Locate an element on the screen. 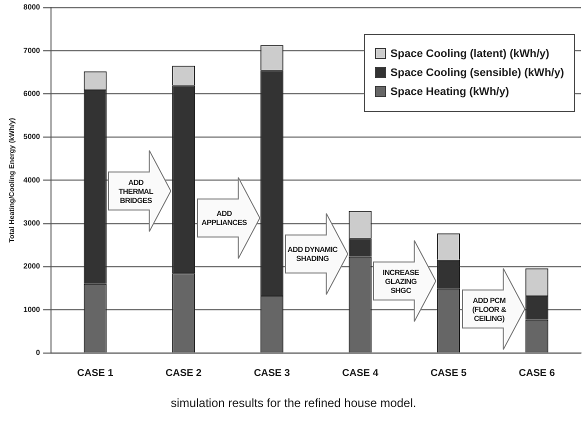 The width and height of the screenshot is (587, 421). text: simulation results for the refined house model. is located at coordinates (294, 403).